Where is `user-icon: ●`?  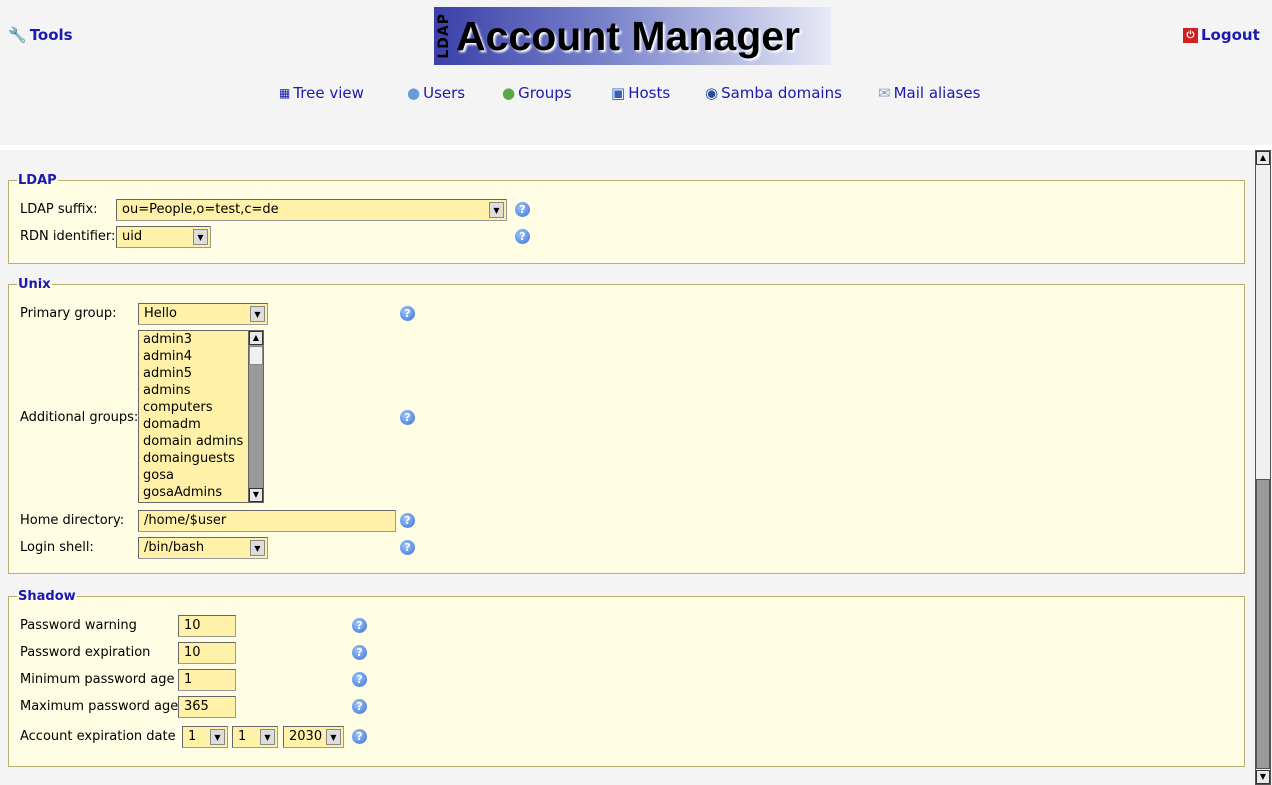
user-icon: ● is located at coordinates (414, 93).